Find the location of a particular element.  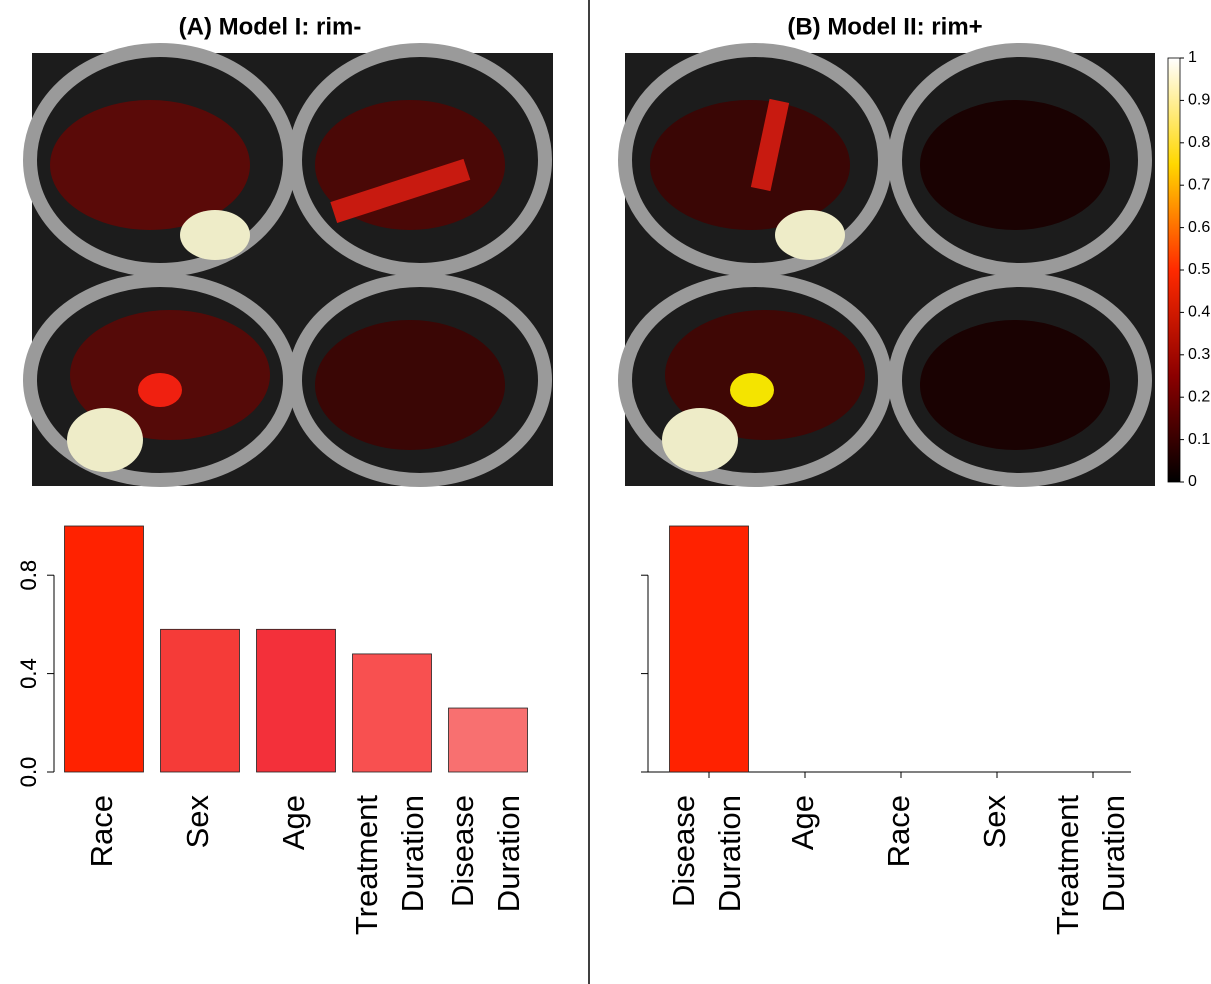

chart-title: (A) Model I: rim- is located at coordinates (270, 26).